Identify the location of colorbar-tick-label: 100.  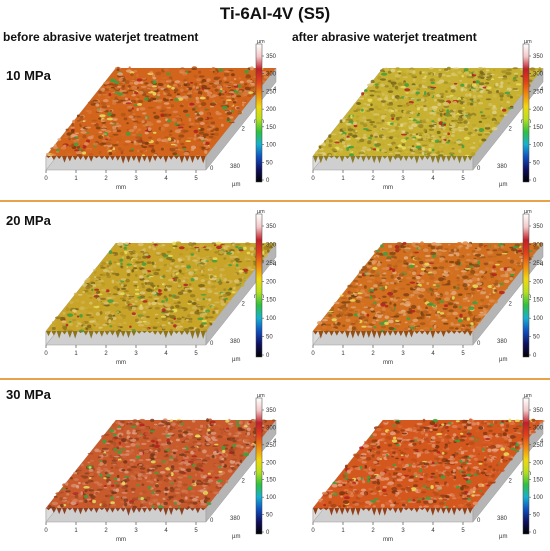
(538, 146).